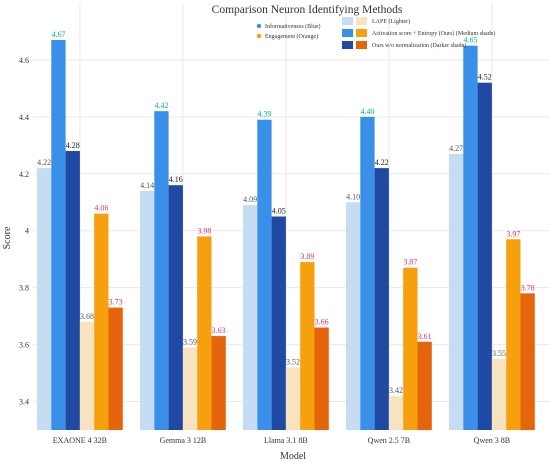  What do you see at coordinates (279, 211) in the screenshot?
I see `bar-value-label: 4.05` at bounding box center [279, 211].